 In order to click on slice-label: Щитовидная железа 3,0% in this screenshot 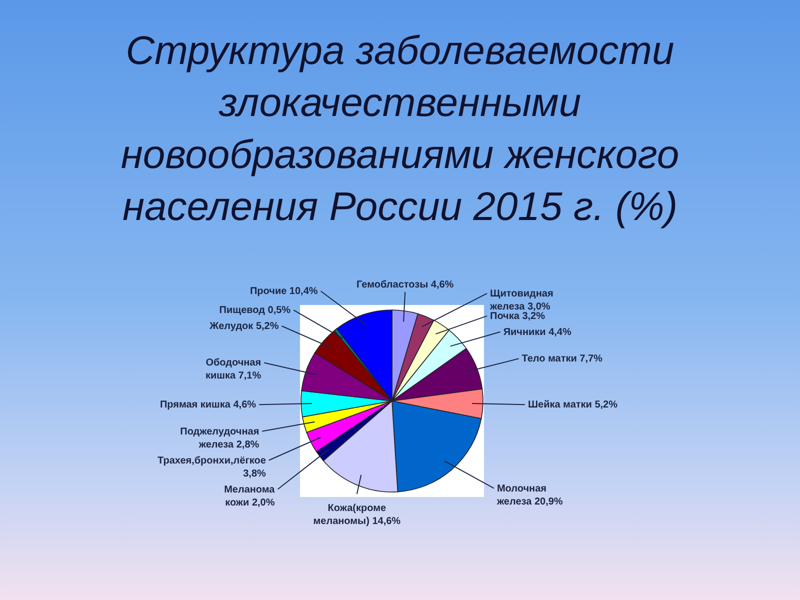, I will do `click(521, 300)`.